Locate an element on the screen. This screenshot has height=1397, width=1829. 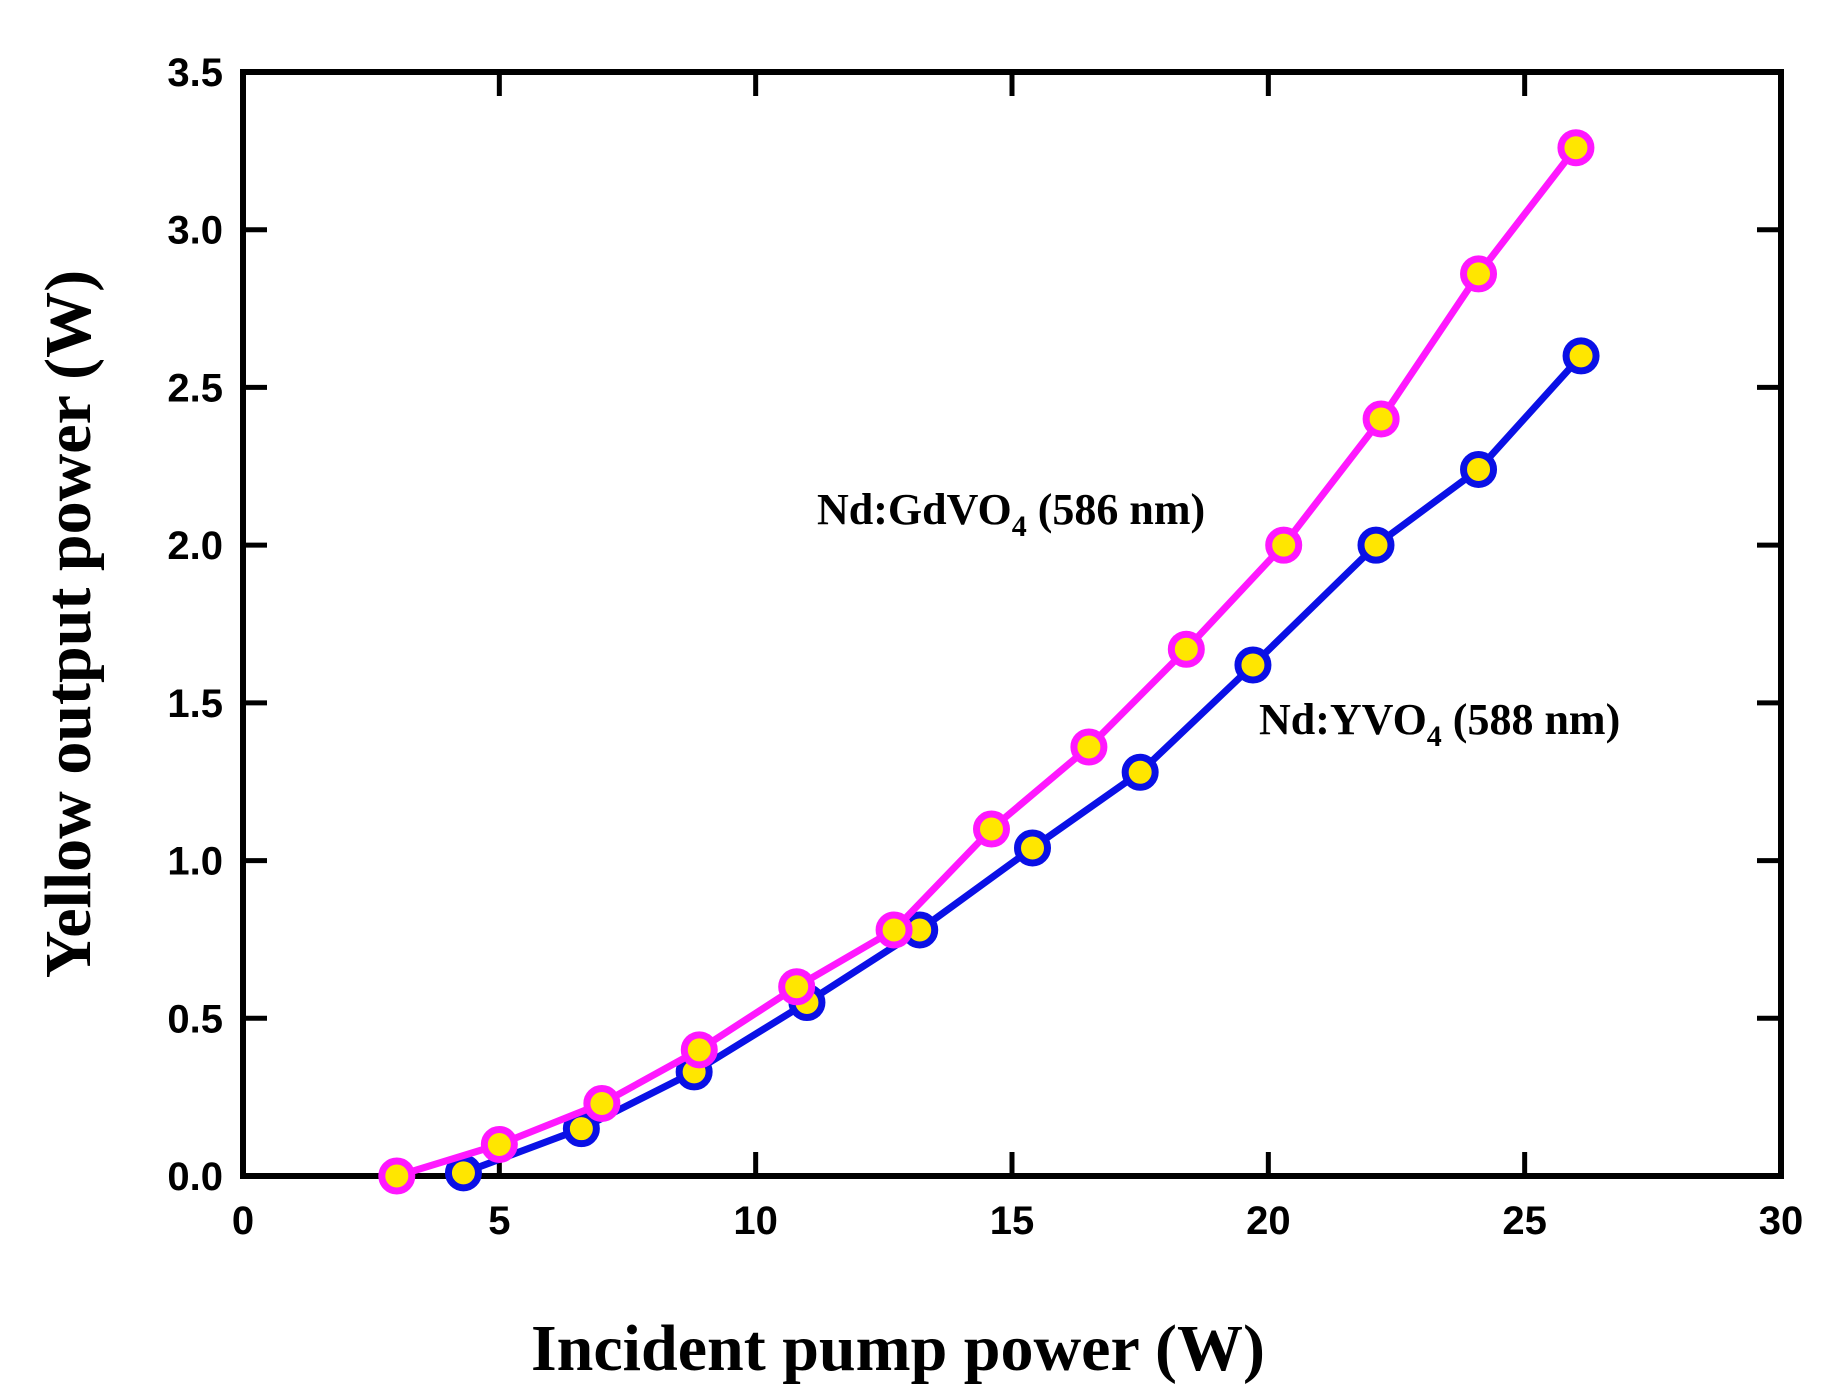
label-nd-yvo4-subscript: 4 is located at coordinates (1434, 736).